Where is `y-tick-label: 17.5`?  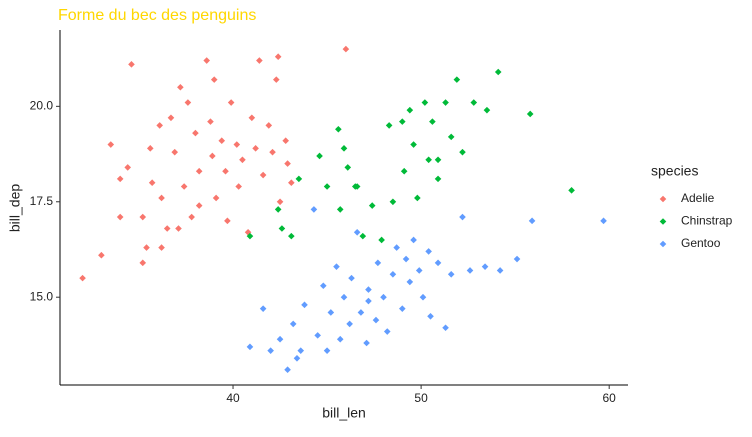
y-tick-label: 17.5 is located at coordinates (42, 201).